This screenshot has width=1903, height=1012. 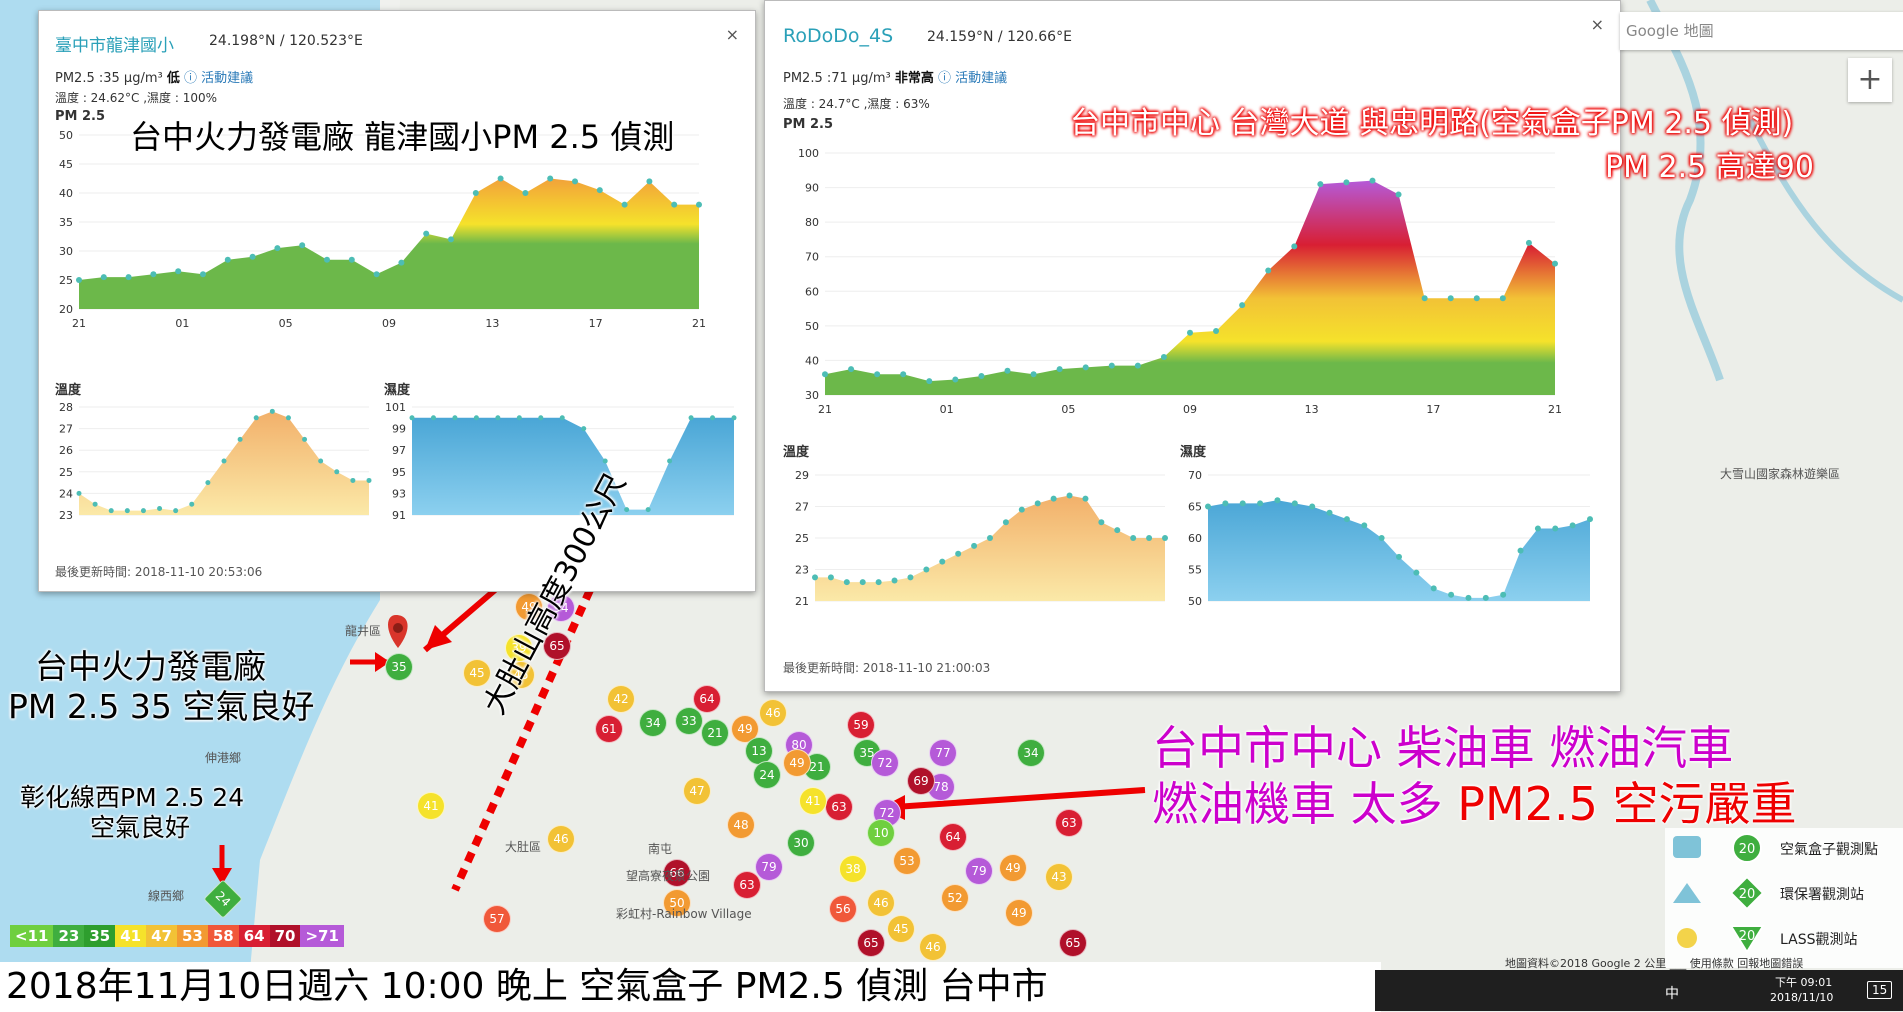 What do you see at coordinates (955, 898) in the screenshot?
I see `airbox-marker: 52` at bounding box center [955, 898].